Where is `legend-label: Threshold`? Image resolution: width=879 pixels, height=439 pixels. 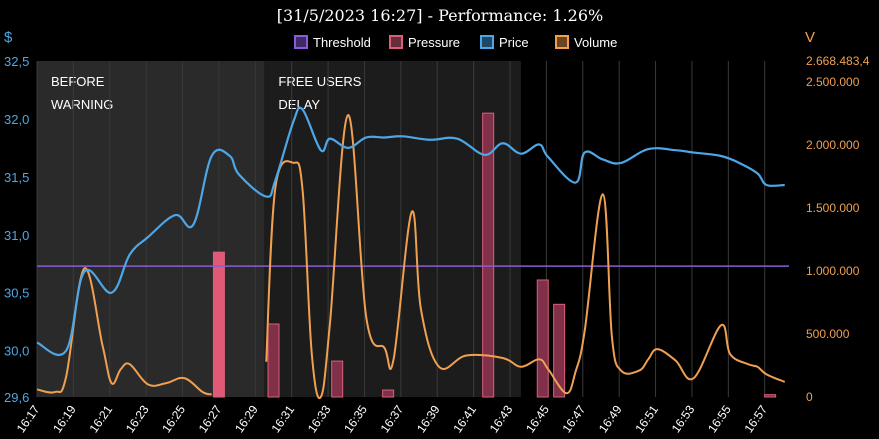
legend-label: Threshold is located at coordinates (342, 42).